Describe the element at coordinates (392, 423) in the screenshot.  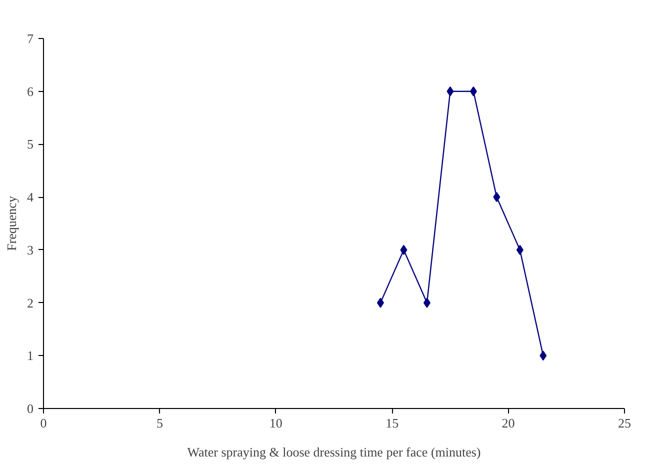
I see `x-tick-label: 15` at that location.